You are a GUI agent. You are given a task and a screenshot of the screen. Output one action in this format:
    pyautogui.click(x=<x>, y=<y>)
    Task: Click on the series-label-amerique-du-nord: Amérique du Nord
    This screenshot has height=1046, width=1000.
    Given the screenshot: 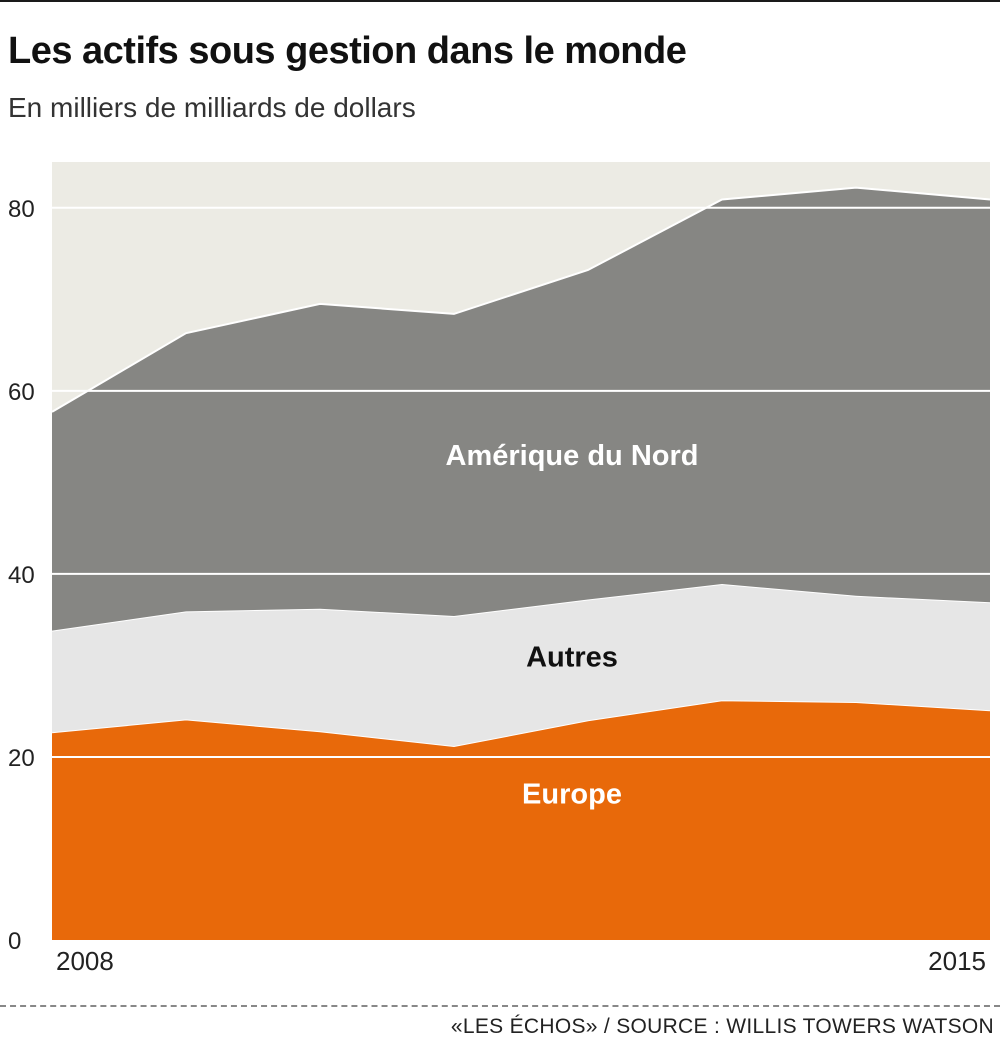 What is the action you would take?
    pyautogui.click(x=572, y=456)
    